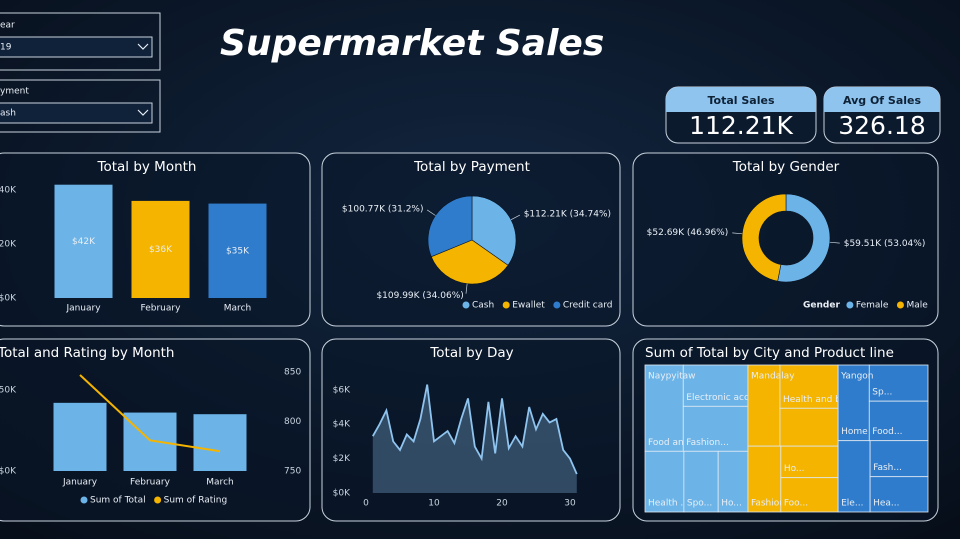 The image size is (960, 539). I want to click on chart-title: Total by Gender, so click(786, 167).